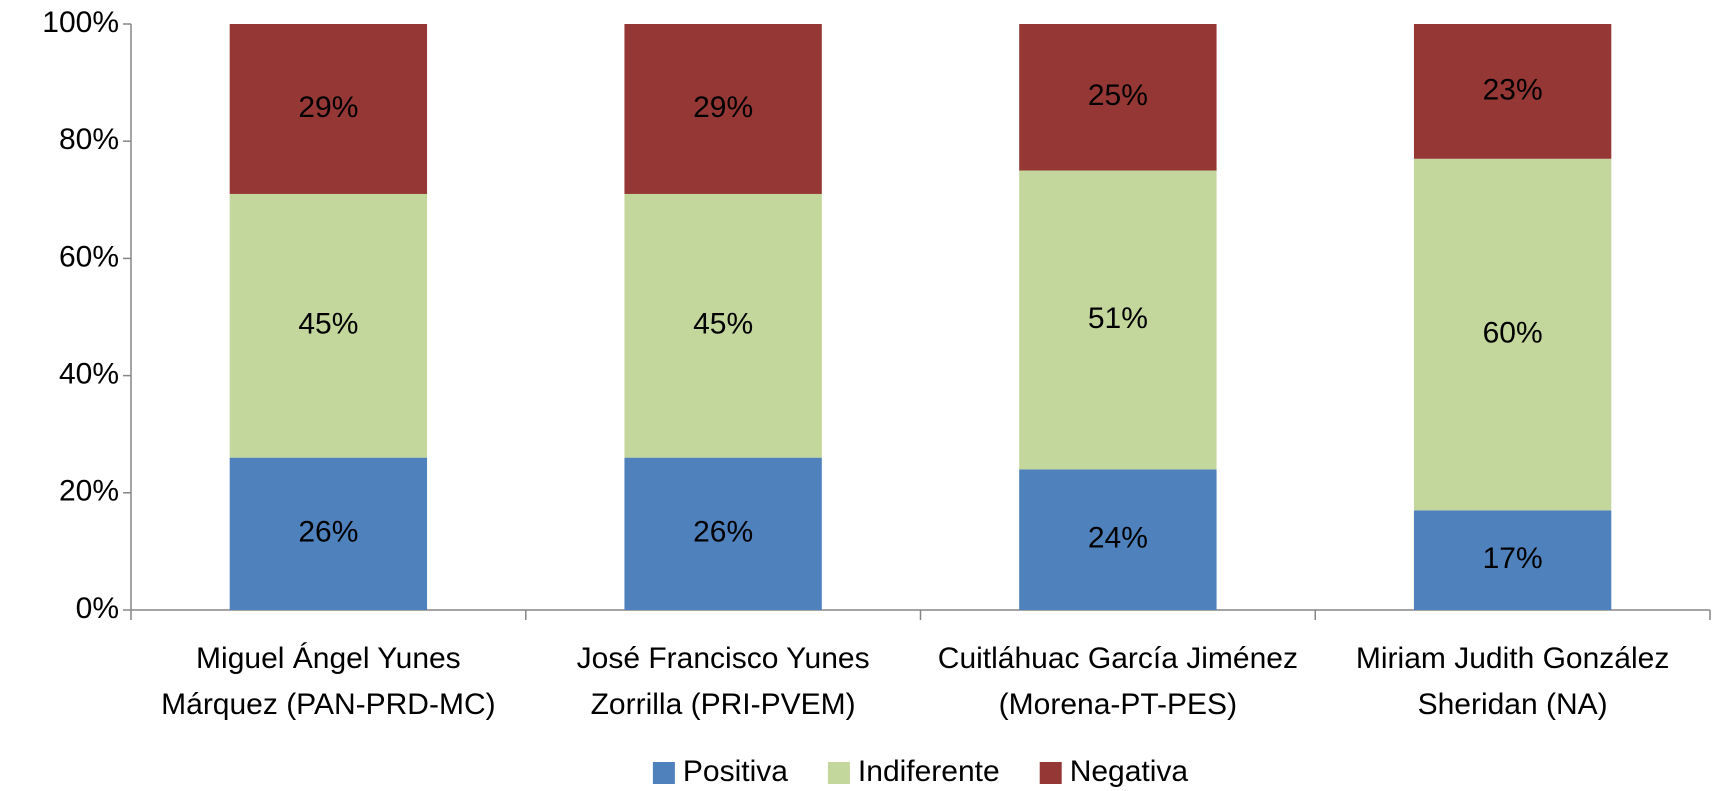  What do you see at coordinates (80, 22) in the screenshot?
I see `y-tick-label: 100%` at bounding box center [80, 22].